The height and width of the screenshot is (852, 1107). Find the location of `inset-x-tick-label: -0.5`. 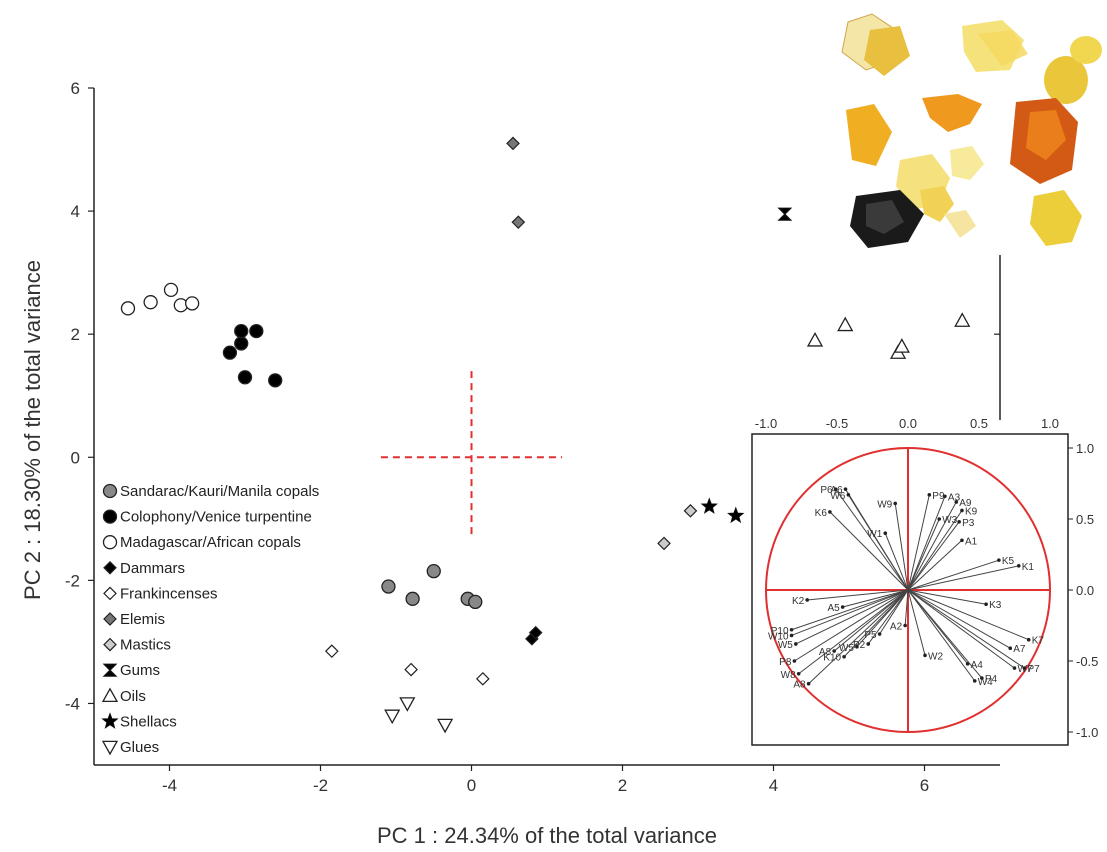

inset-x-tick-label: -0.5 is located at coordinates (837, 423).